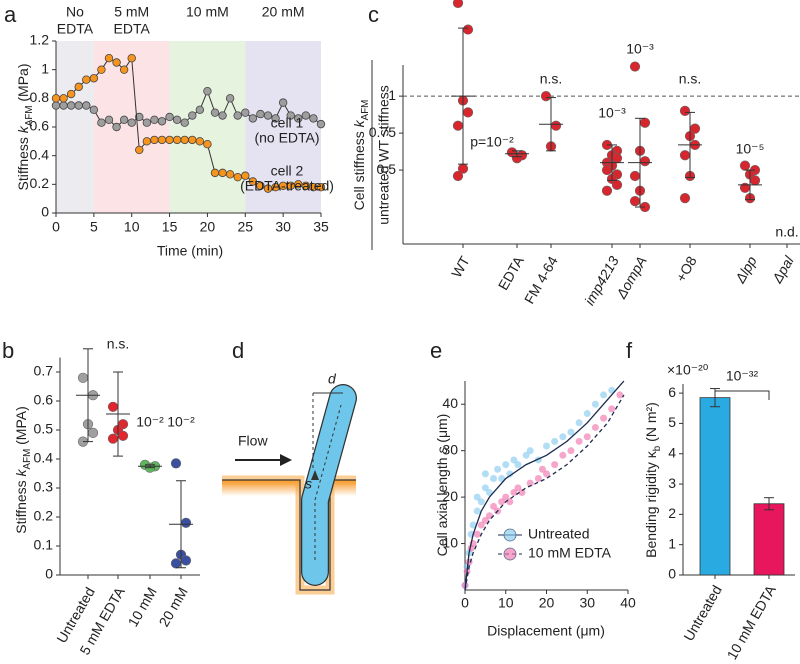 The width and height of the screenshot is (800, 664). I want to click on x-tick-label: 15, so click(170, 227).